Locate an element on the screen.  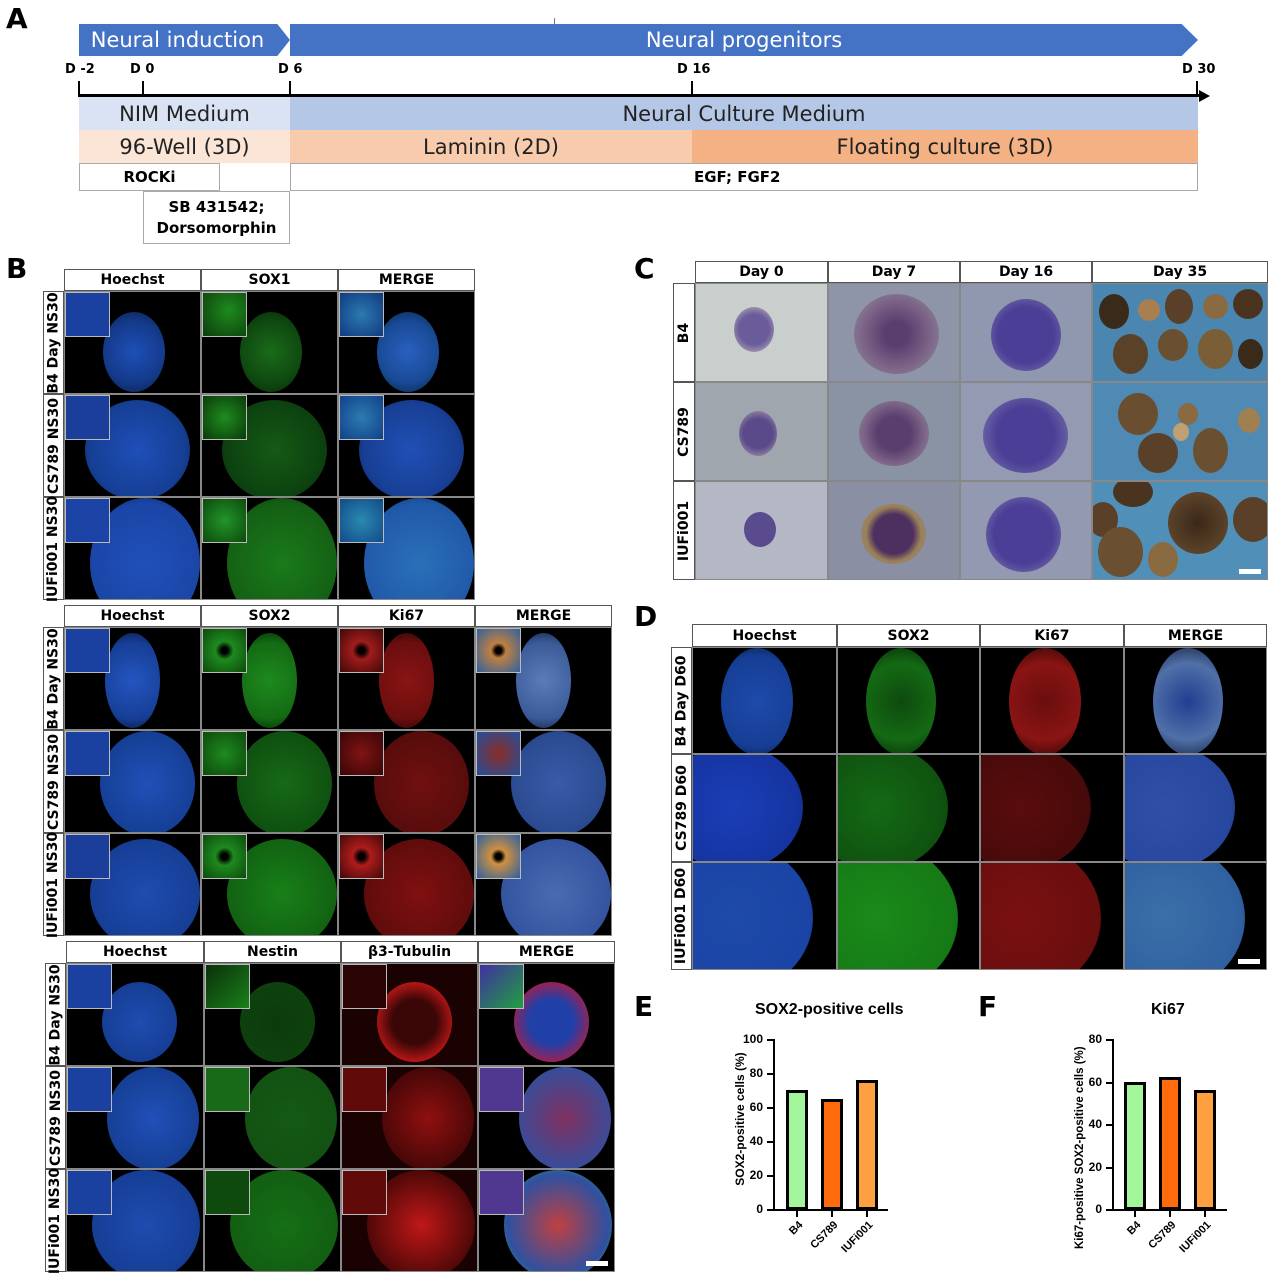
day-label-30: D 30 is located at coordinates (1199, 69).